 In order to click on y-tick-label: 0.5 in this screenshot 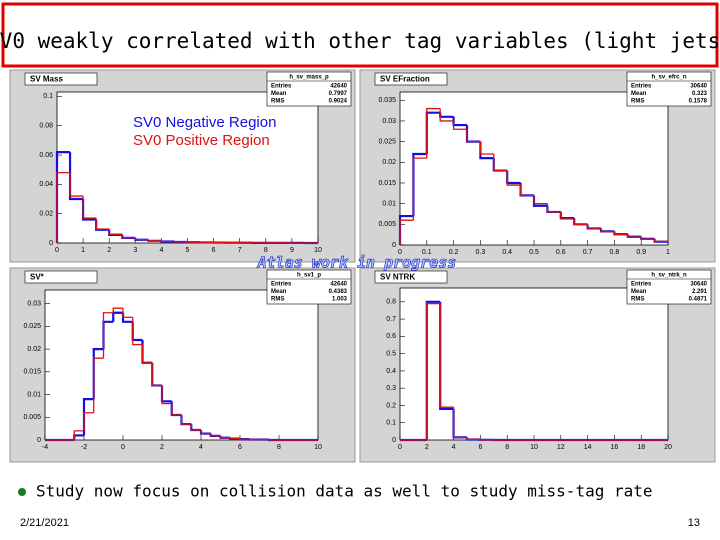, I will do `click(391, 353)`.